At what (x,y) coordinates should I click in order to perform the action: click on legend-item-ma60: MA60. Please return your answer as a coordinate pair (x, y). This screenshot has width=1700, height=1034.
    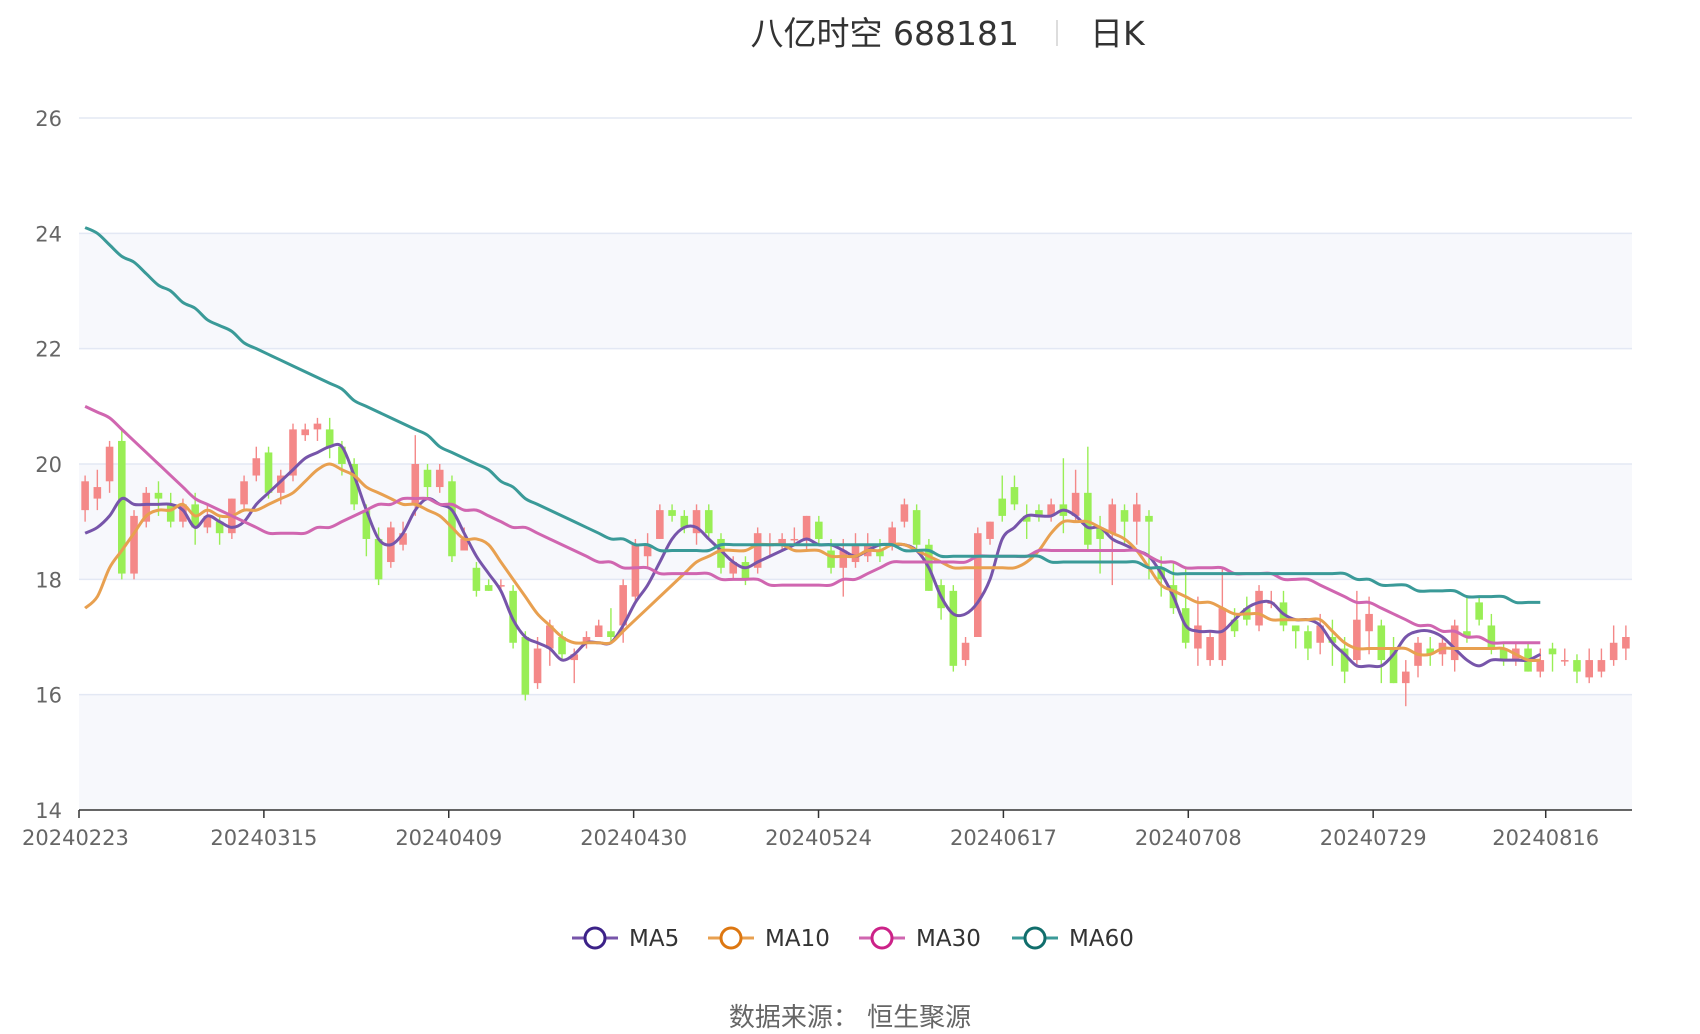
    Looking at the image, I should click on (1073, 939).